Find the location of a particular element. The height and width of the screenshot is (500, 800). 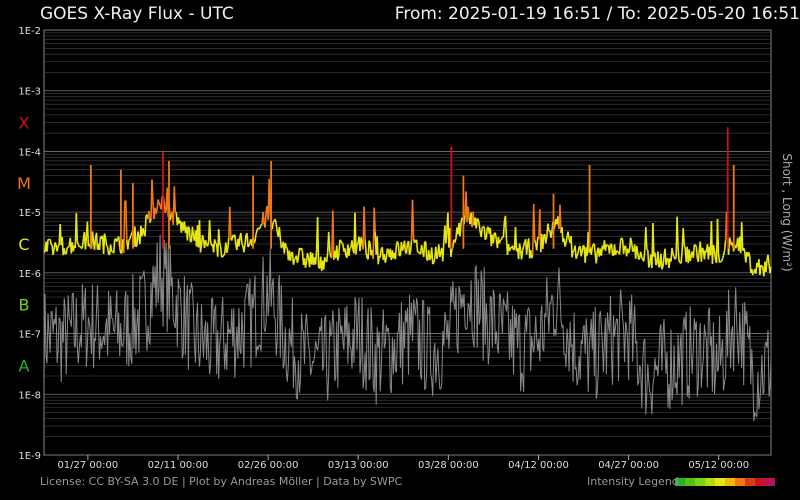

flare-class-label: C is located at coordinates (23, 244).